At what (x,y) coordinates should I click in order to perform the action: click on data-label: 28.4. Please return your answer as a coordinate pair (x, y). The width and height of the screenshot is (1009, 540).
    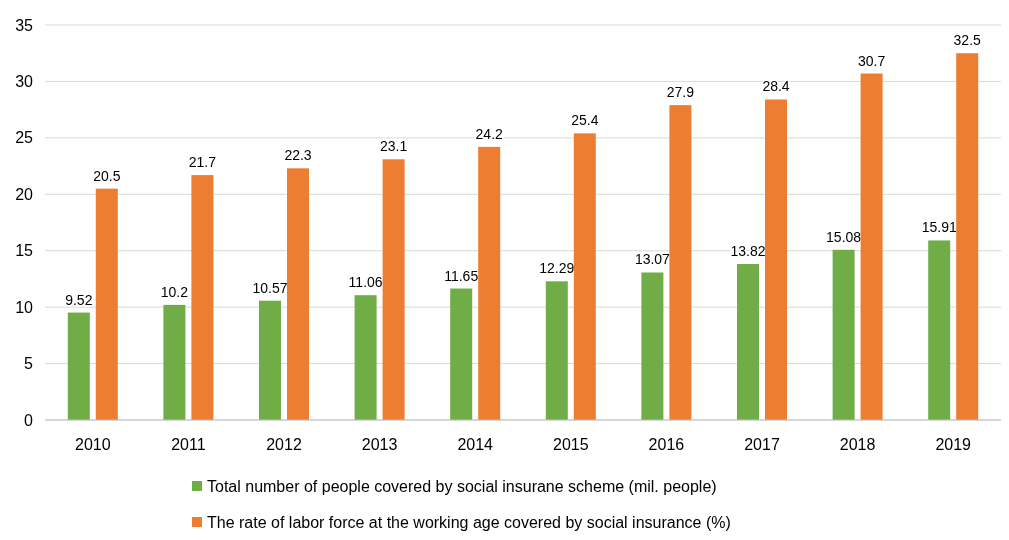
    Looking at the image, I should click on (776, 86).